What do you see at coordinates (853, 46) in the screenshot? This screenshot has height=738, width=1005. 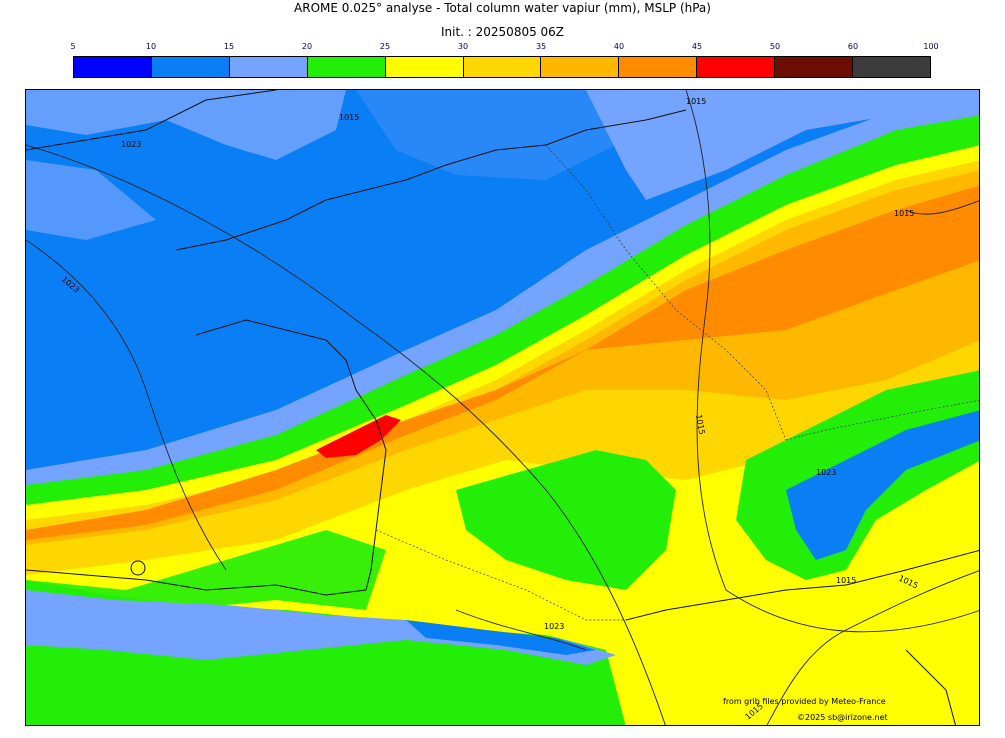 I see `colorbar-tick: 60` at bounding box center [853, 46].